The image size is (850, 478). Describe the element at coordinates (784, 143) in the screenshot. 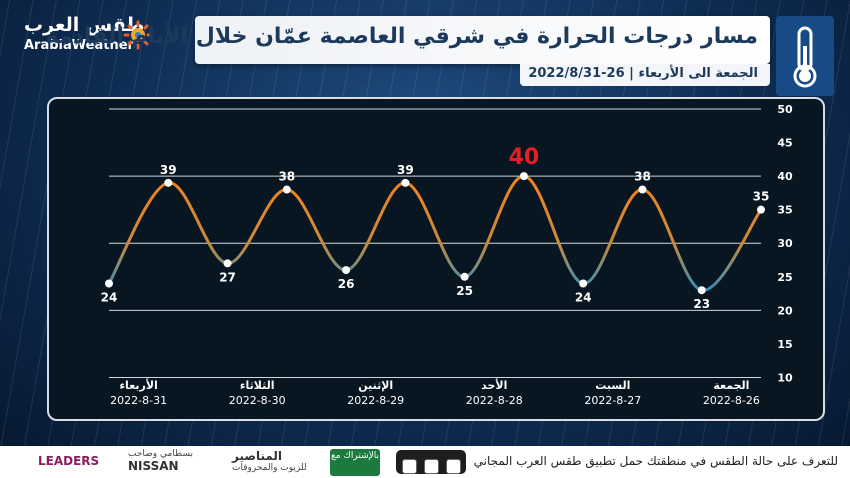

I see `y-tick-label: 45` at that location.